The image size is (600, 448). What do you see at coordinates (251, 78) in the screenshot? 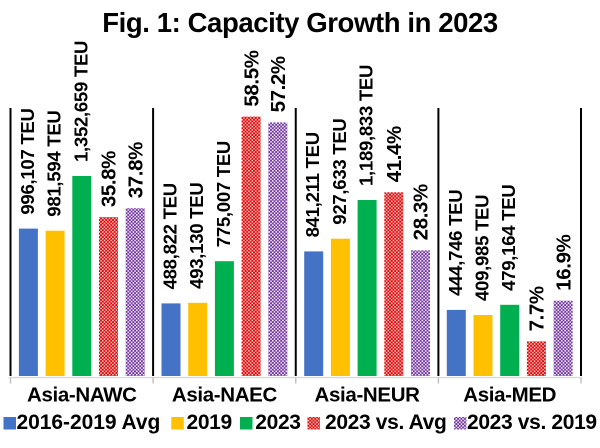
I see `svg-text: 58.5%` at bounding box center [251, 78].